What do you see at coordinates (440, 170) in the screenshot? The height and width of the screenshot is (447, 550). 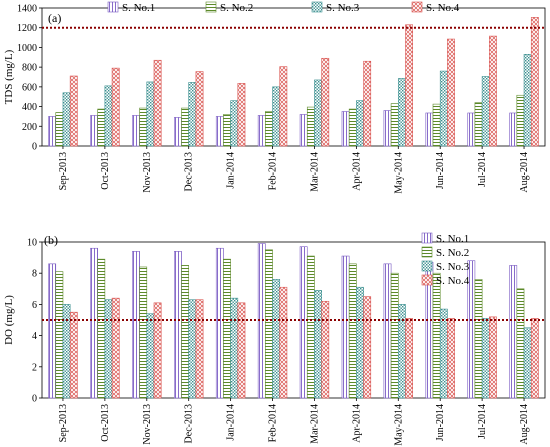 I see `x-tick-label: Jun-2014` at bounding box center [440, 170].